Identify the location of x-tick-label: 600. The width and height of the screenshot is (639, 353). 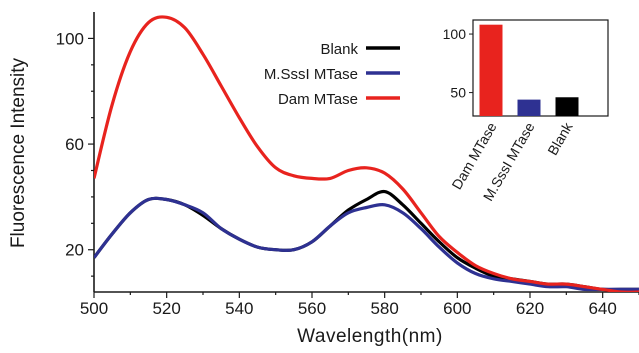
(457, 308).